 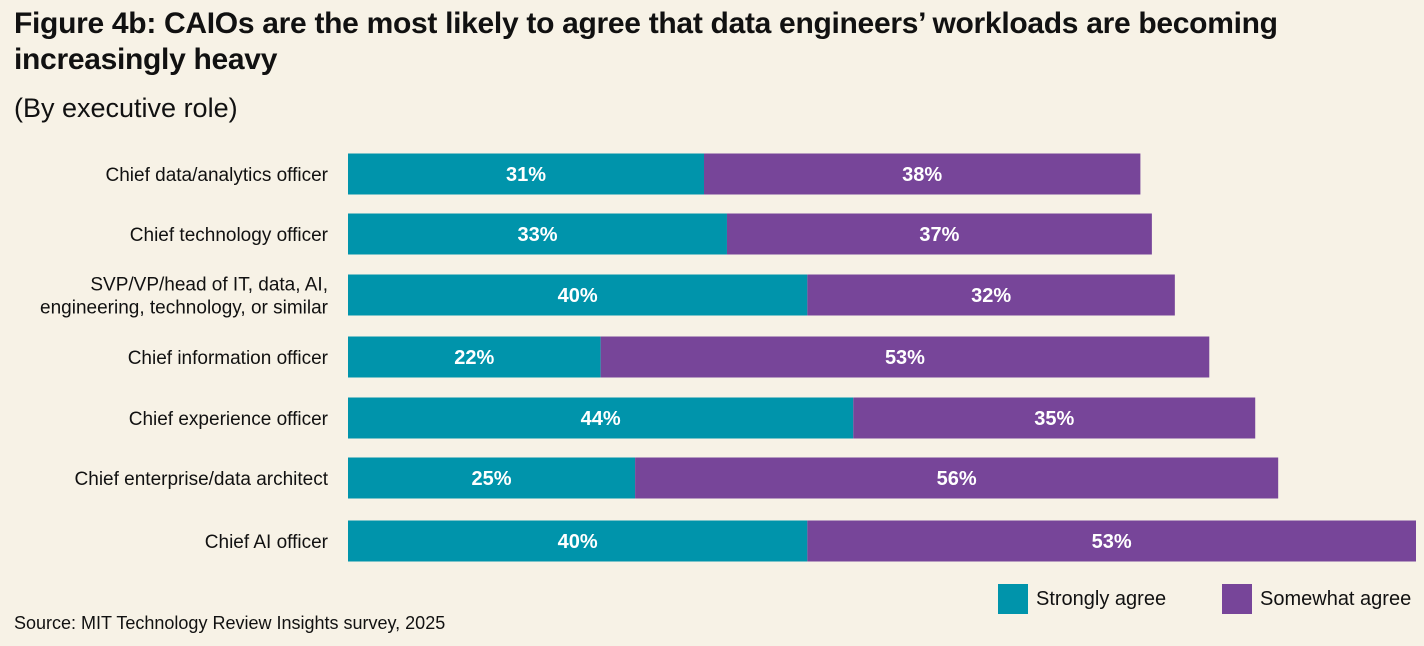 I want to click on category-label: Chief enterprise/data architect, so click(x=202, y=479).